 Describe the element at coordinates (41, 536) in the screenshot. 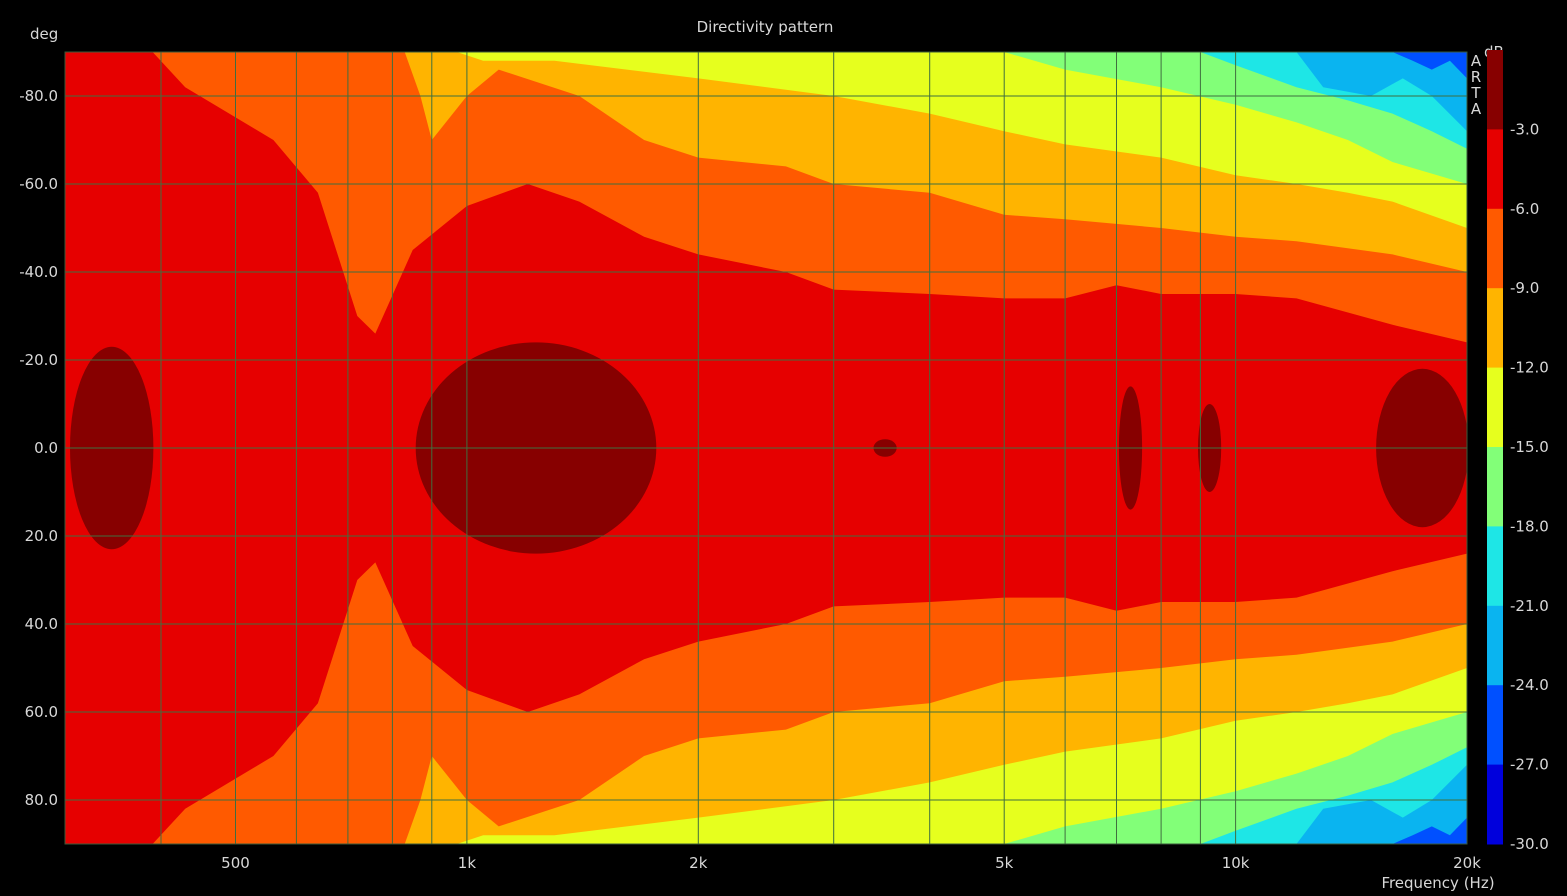

I see `y-tick-label-5: 20.0` at that location.